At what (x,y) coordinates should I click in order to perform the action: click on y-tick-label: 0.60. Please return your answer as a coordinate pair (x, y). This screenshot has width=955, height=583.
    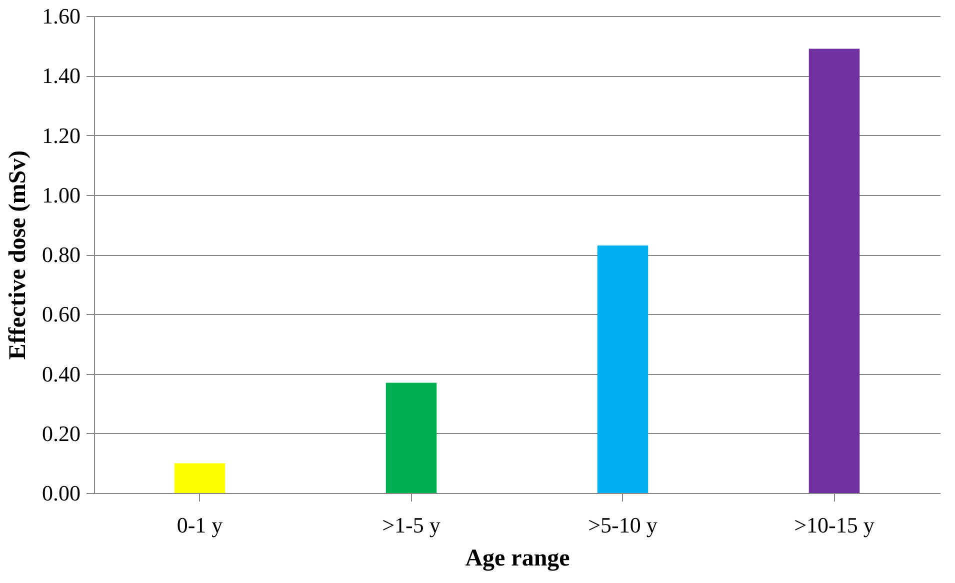
    Looking at the image, I should click on (61, 314).